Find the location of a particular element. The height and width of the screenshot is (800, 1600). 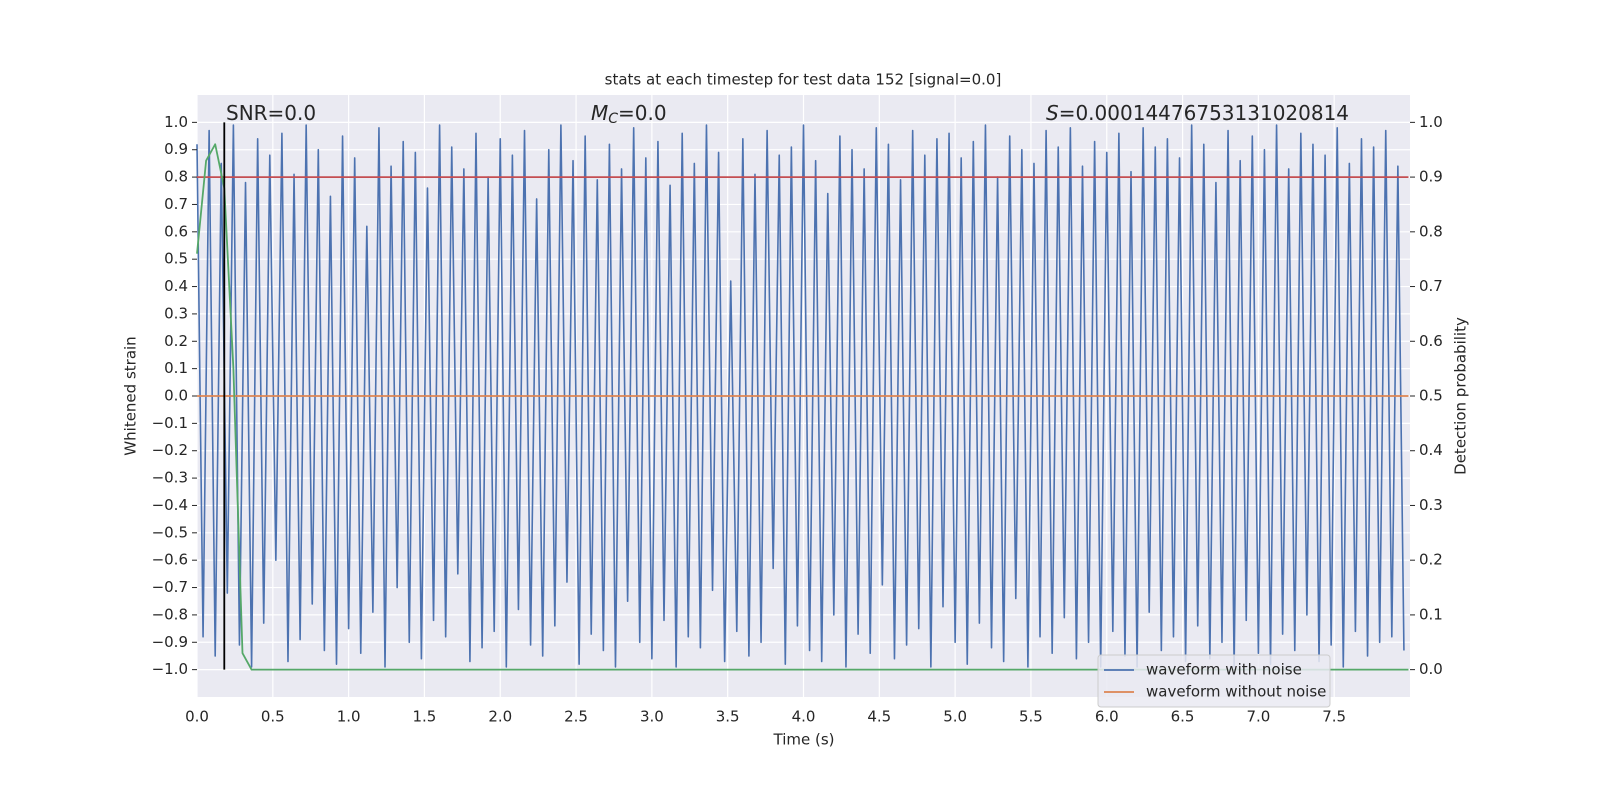

annotation-text: =0.0 is located at coordinates (642, 113).